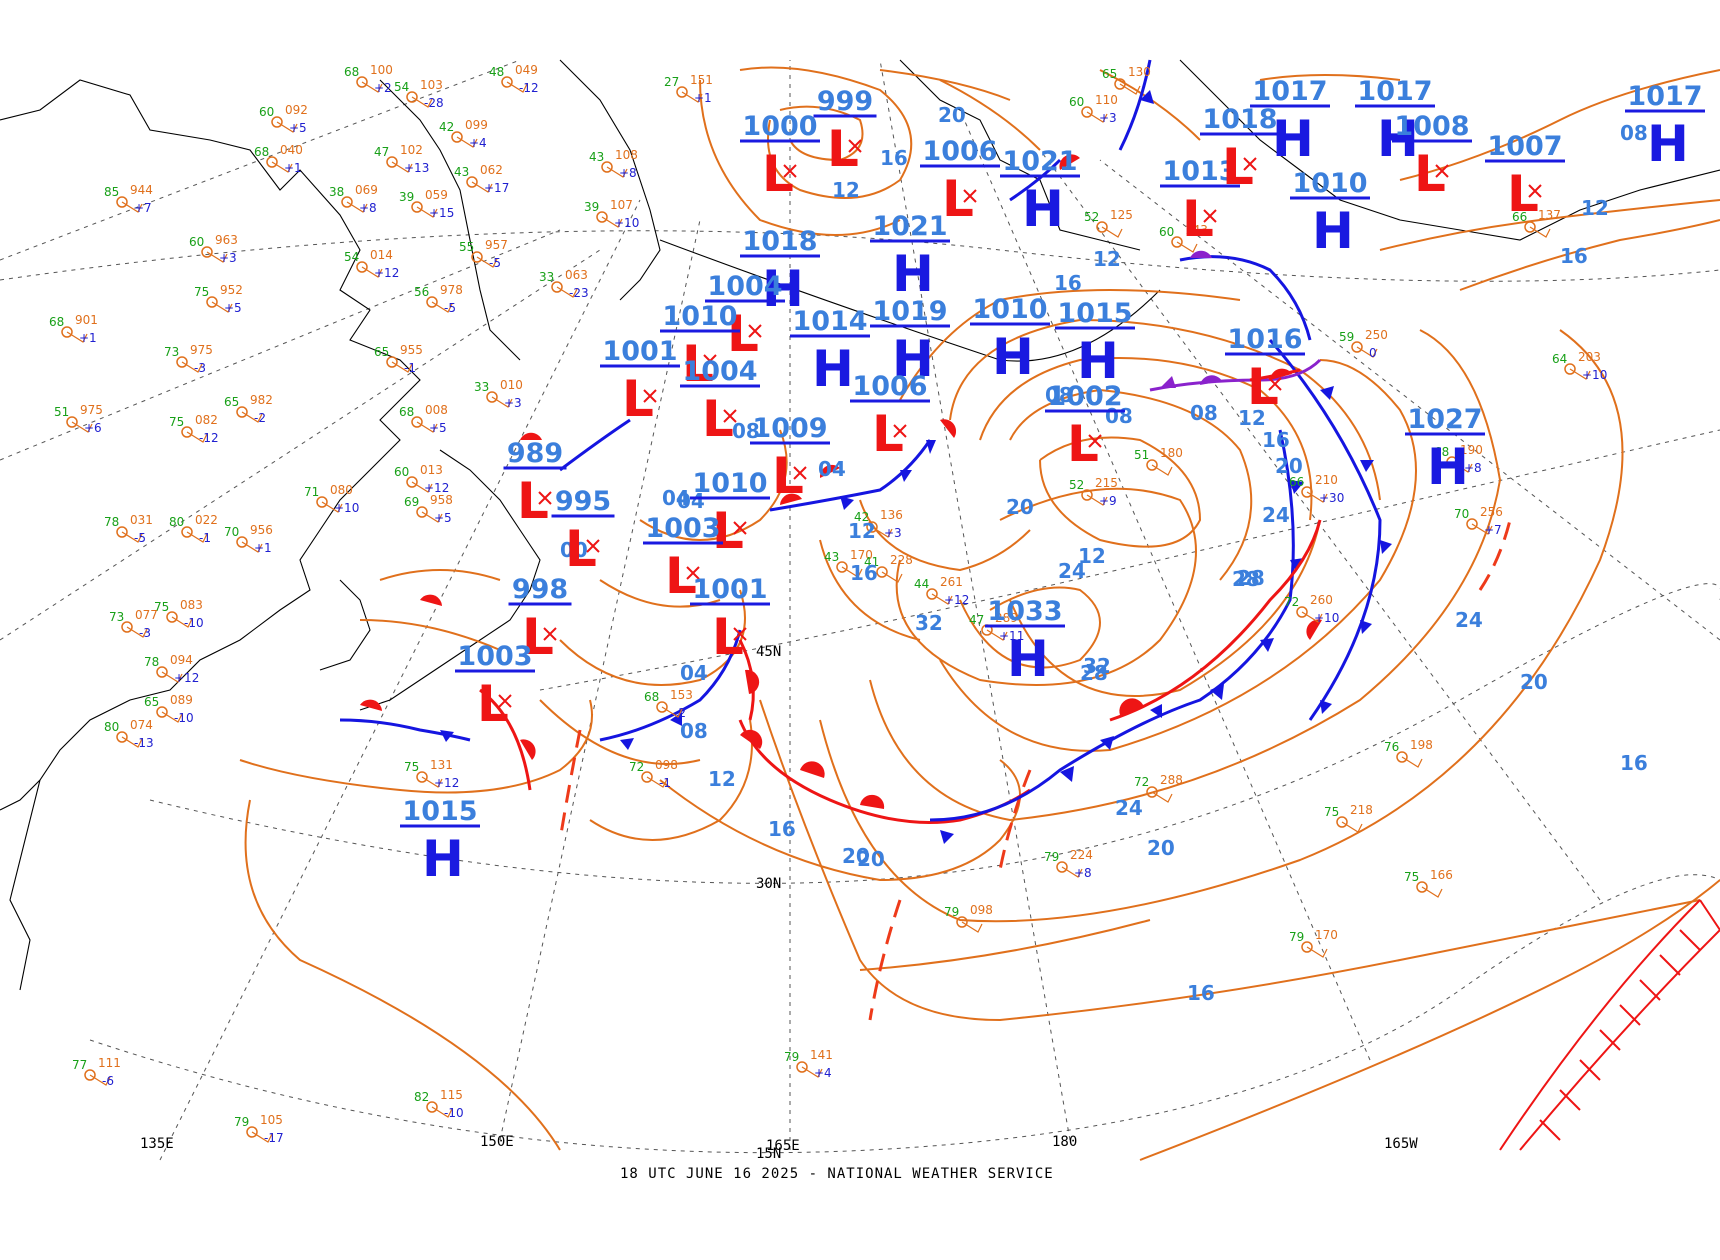 The height and width of the screenshot is (1260, 1720). What do you see at coordinates (491, 170) in the screenshot?
I see `station-pressure: 062` at bounding box center [491, 170].